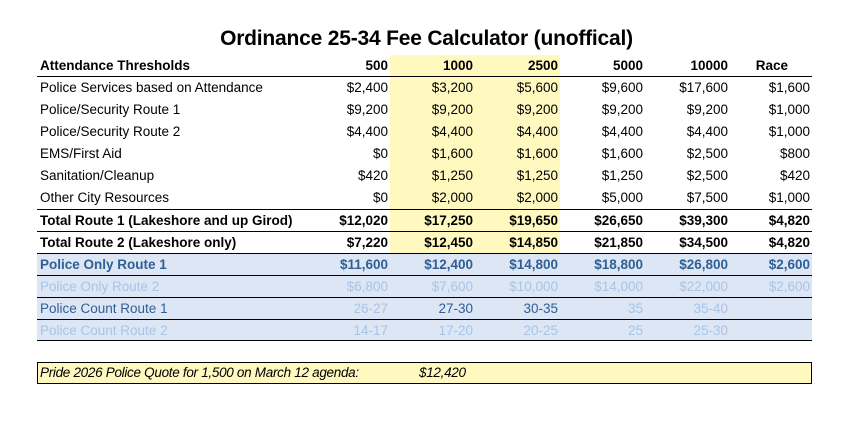  Describe the element at coordinates (367, 242) in the screenshot. I see `cell-500: $7,220` at that location.